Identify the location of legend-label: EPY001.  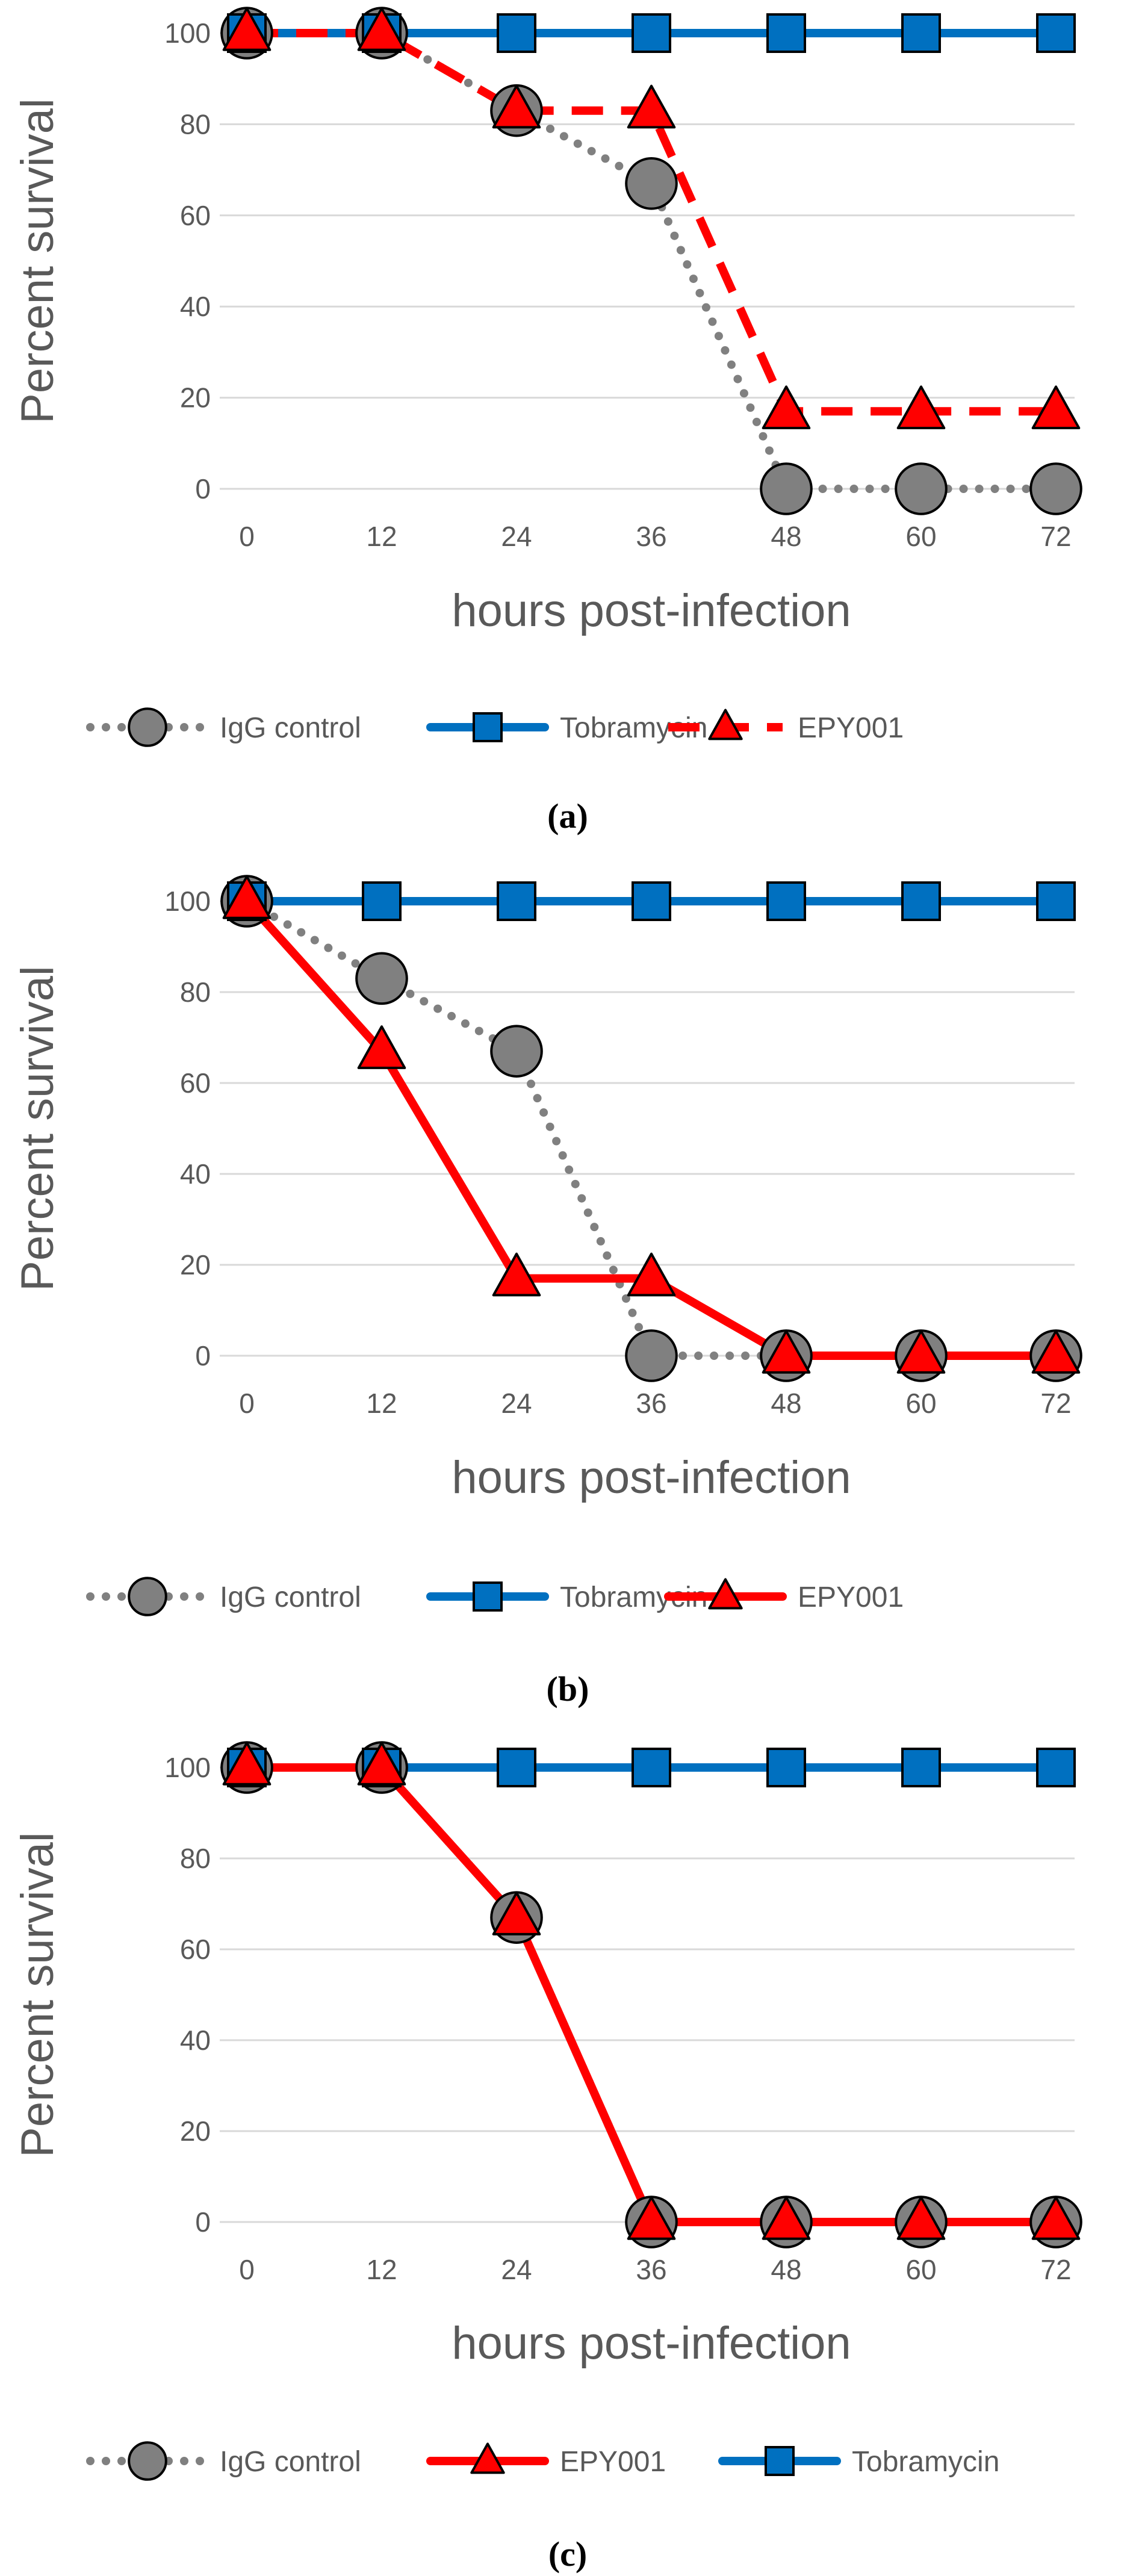
(613, 2462).